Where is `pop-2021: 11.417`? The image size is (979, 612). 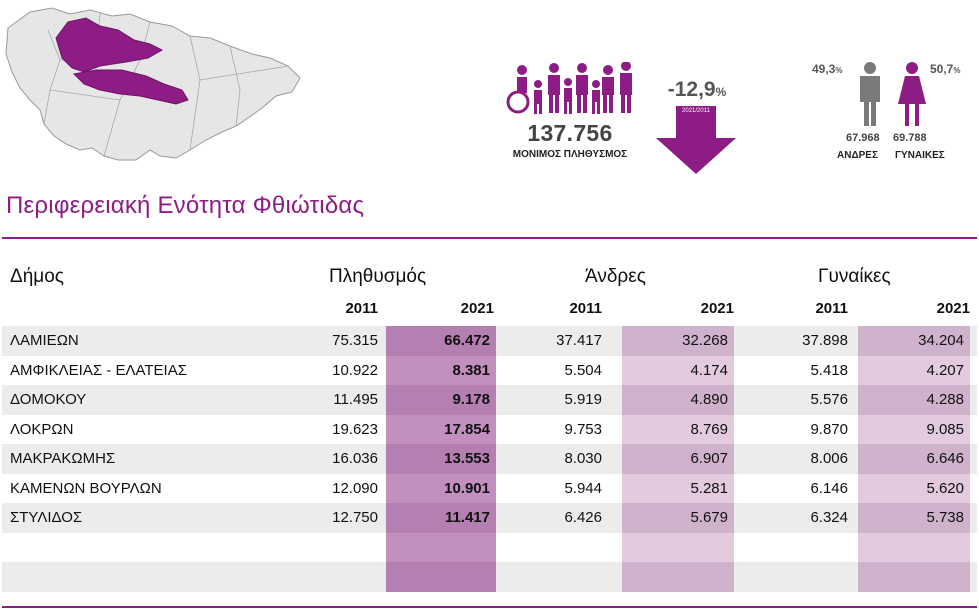 pop-2021: 11.417 is located at coordinates (441, 518).